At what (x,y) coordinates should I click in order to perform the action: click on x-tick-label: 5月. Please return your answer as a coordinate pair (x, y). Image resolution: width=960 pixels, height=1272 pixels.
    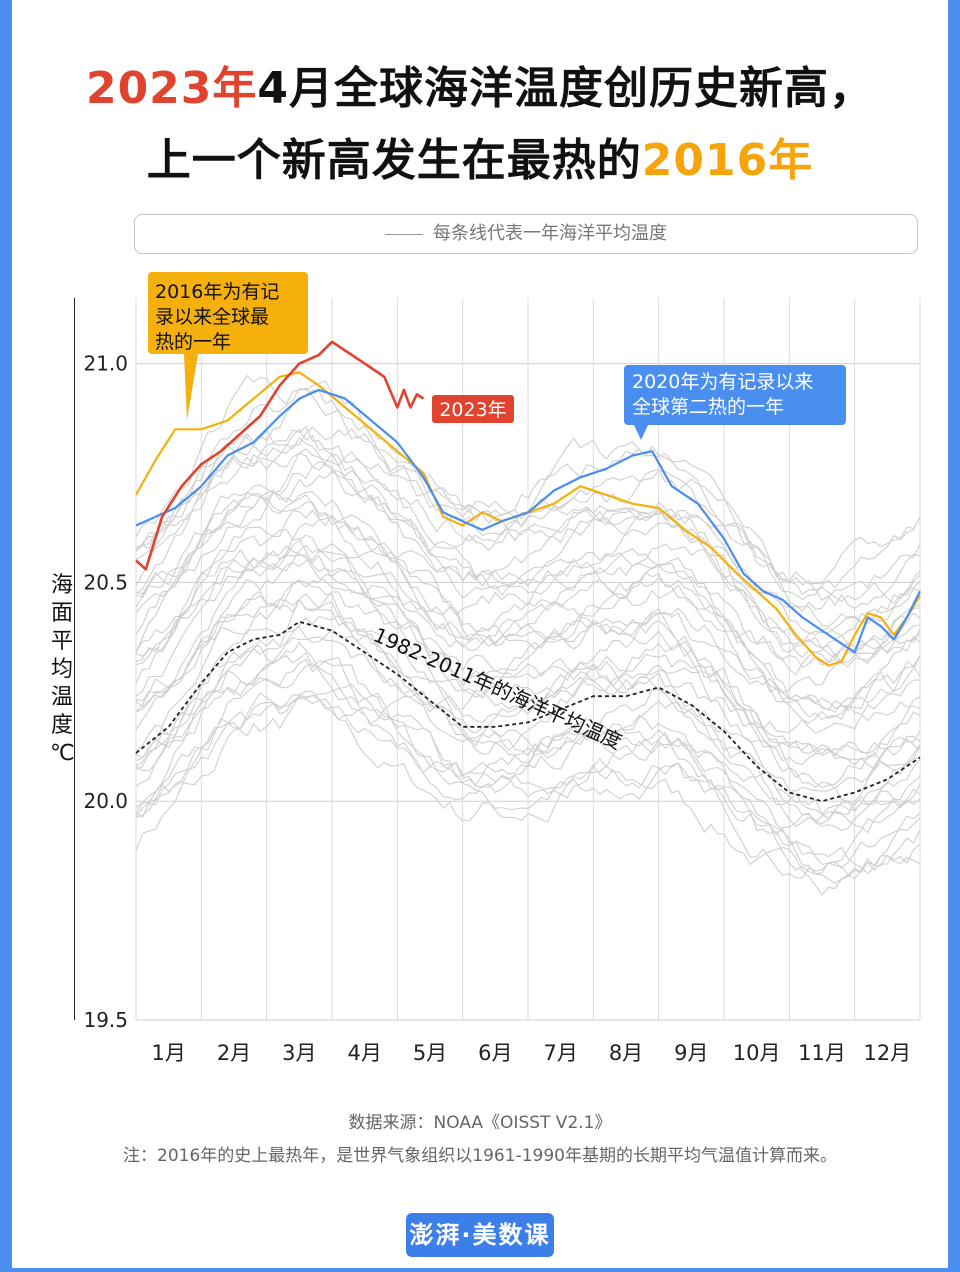
    Looking at the image, I should click on (430, 1053).